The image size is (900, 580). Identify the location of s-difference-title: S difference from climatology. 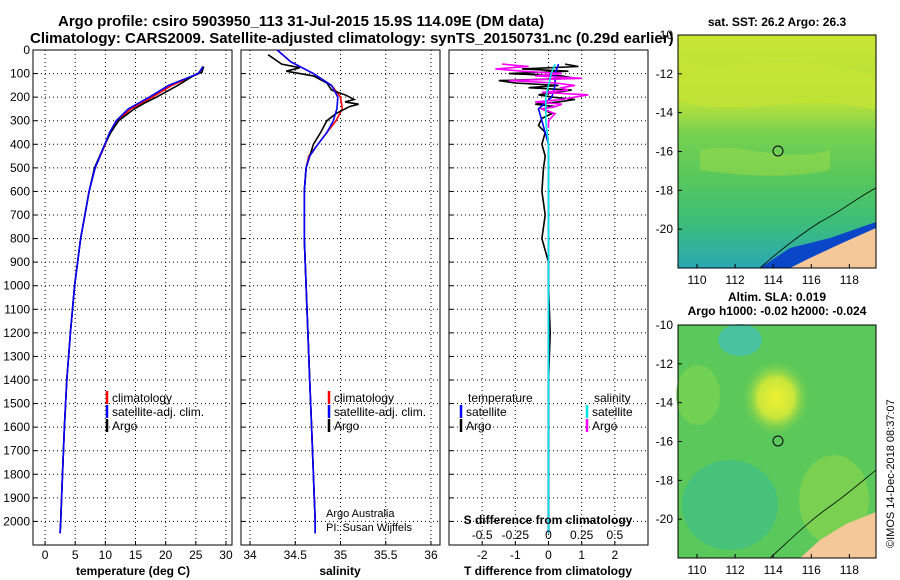
(548, 520).